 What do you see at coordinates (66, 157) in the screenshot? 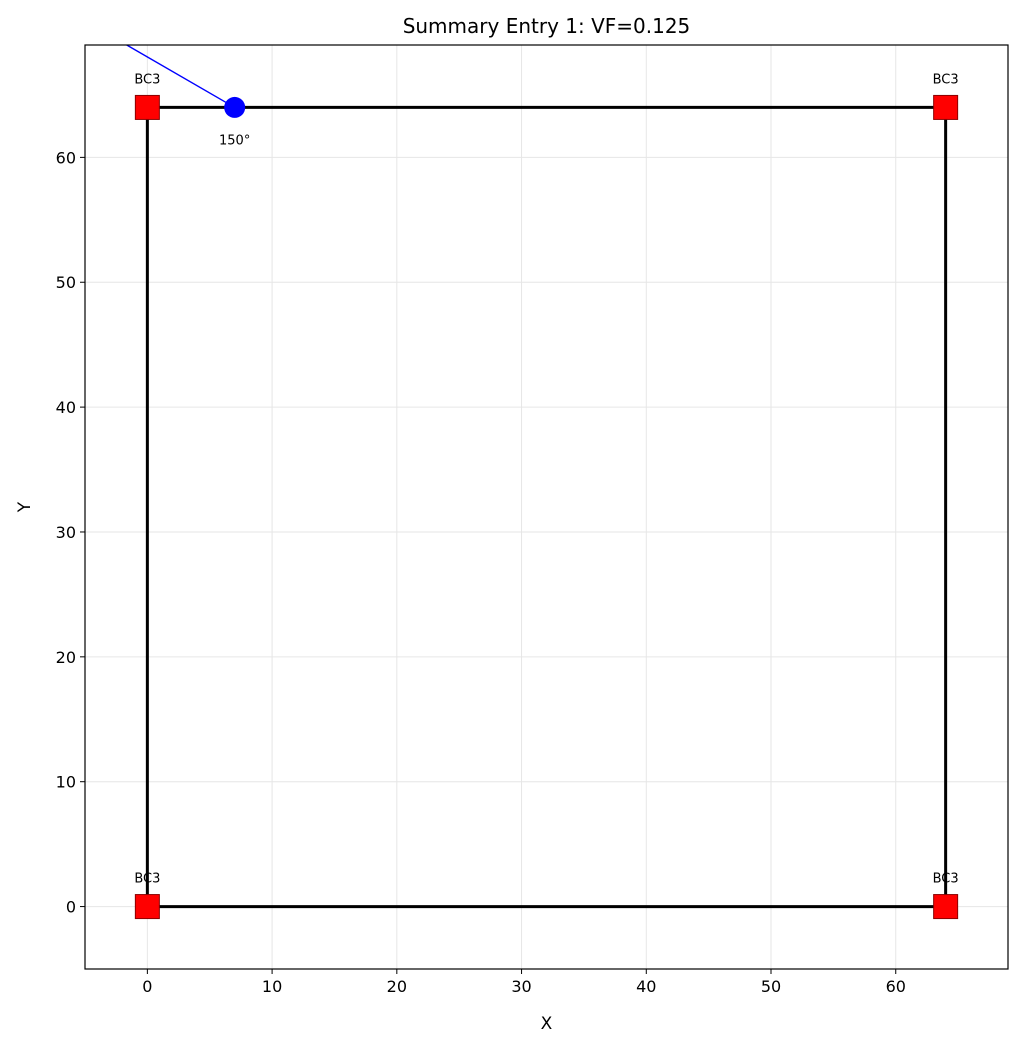
I see `y-tick-label: 60` at bounding box center [66, 157].